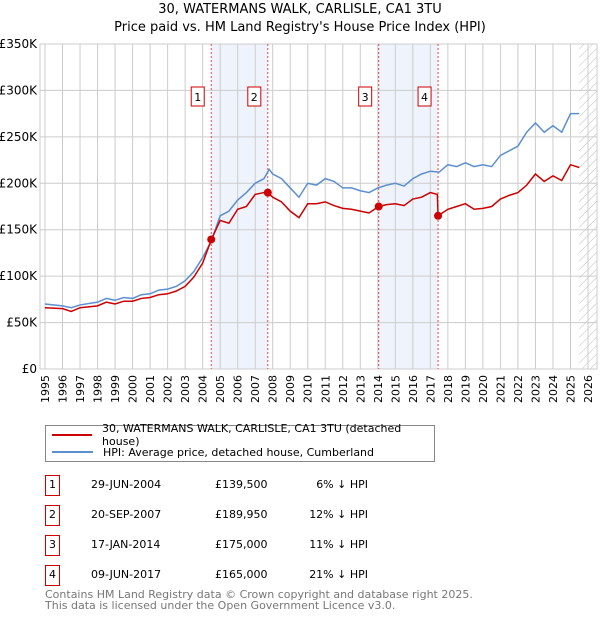  Describe the element at coordinates (338, 544) in the screenshot. I see `sale-hpi-diff: 11% ↓ HPI` at that location.